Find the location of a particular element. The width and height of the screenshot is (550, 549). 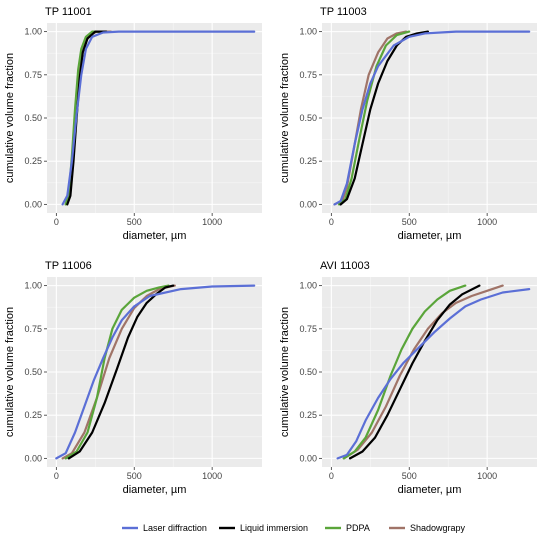

panel-title: TP 11003 is located at coordinates (343, 12).